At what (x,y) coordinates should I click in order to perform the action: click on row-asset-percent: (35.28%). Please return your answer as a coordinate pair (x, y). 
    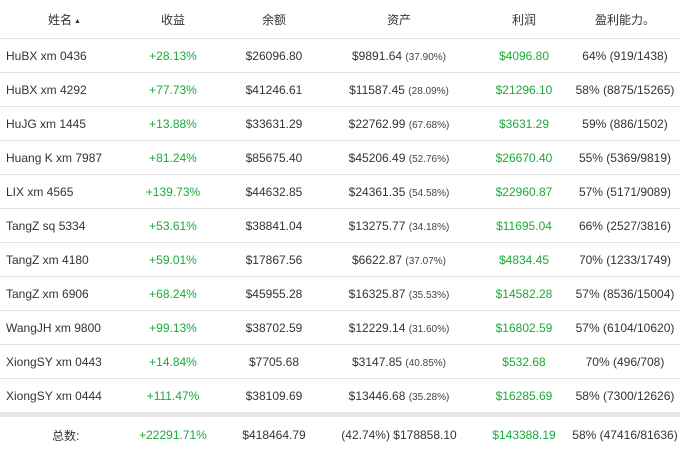
    Looking at the image, I should click on (429, 397).